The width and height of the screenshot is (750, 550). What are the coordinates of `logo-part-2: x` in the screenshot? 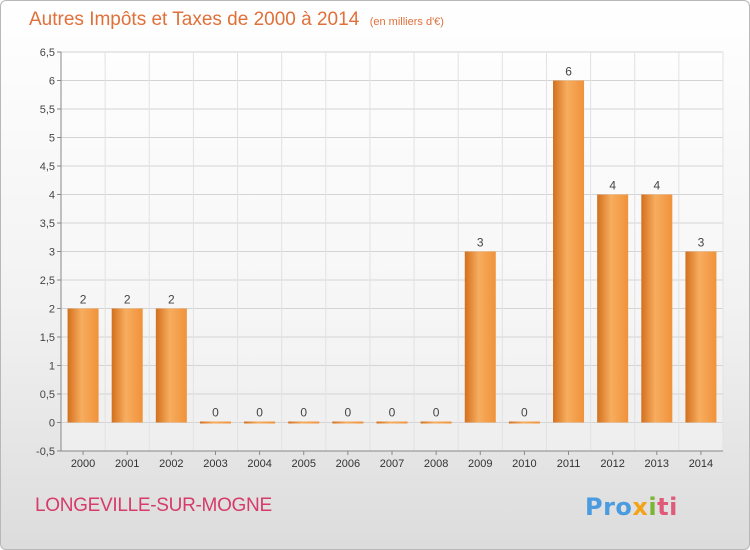 It's located at (640, 507).